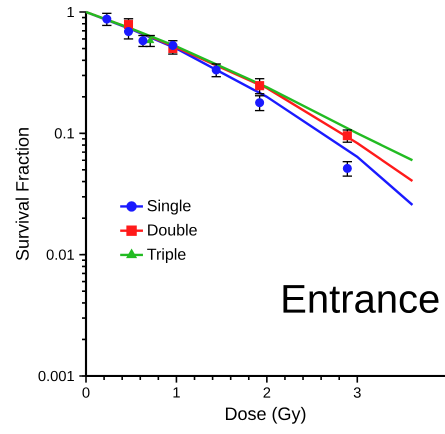 This screenshot has height=434, width=445. I want to click on legend-label: Triple, so click(166, 256).